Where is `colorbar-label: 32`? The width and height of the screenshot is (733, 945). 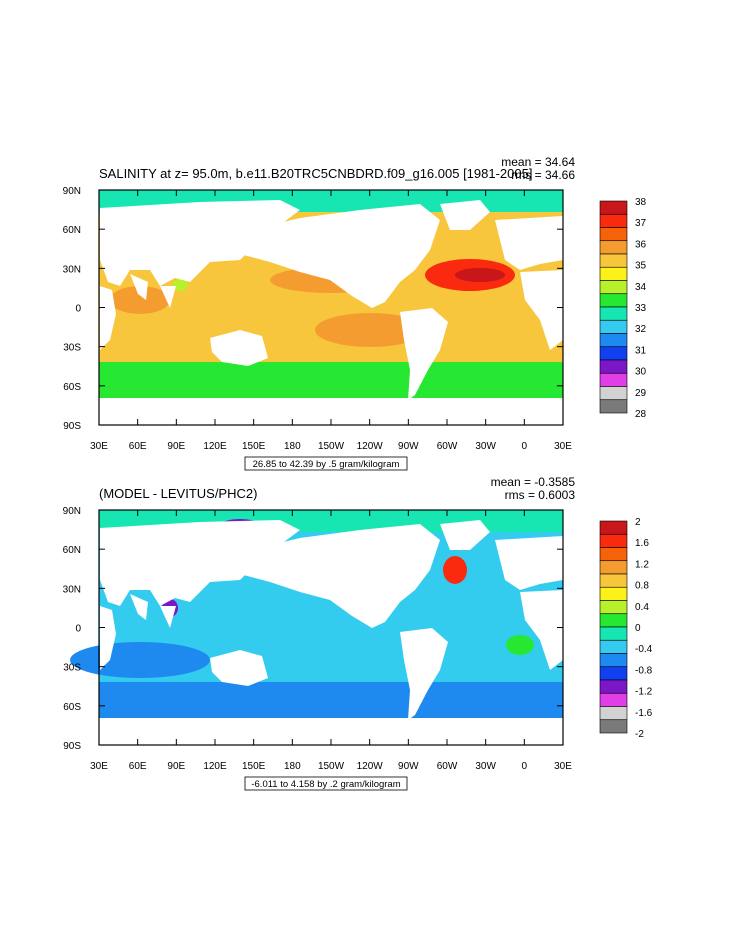 colorbar-label: 32 is located at coordinates (641, 329).